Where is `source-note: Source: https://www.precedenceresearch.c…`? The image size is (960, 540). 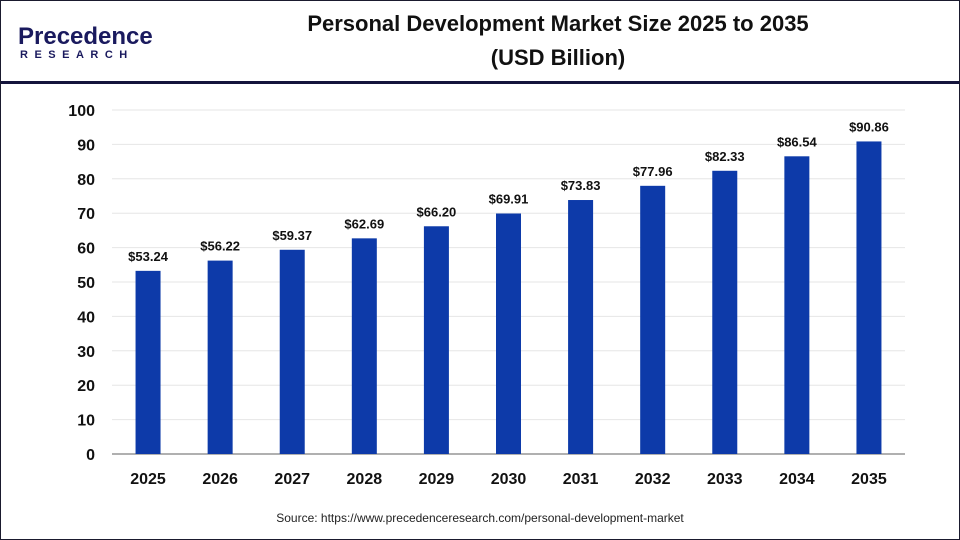
source-note: Source: https://www.precedenceresearch.c… is located at coordinates (480, 518).